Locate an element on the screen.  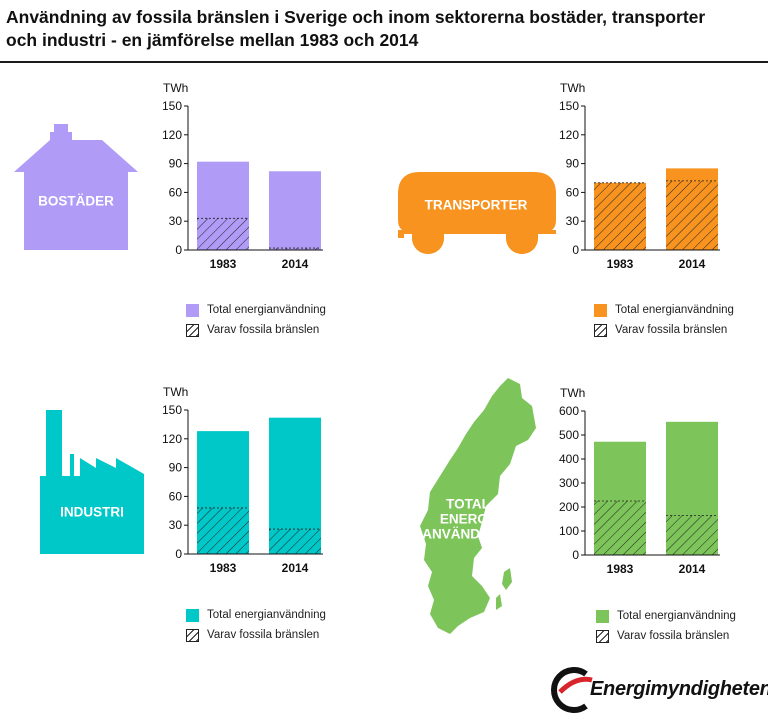
map-label-line-3: ANVÄNDNING is located at coordinates (468, 534).